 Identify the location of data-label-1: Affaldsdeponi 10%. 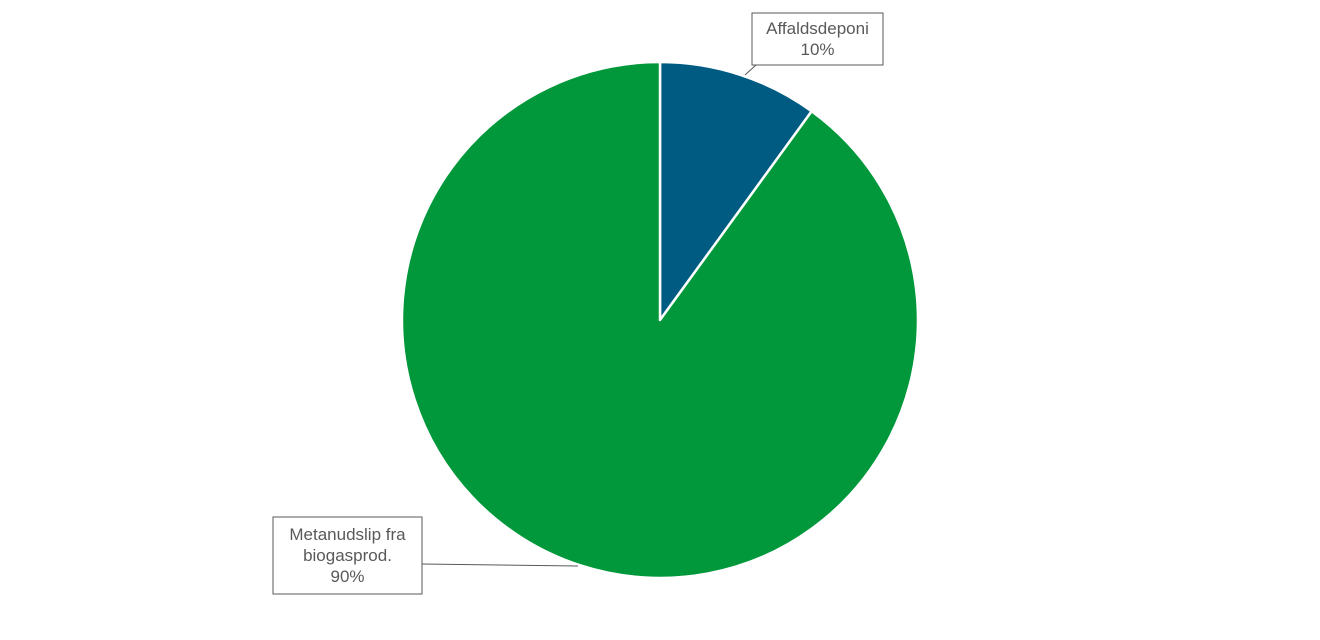
(814, 44).